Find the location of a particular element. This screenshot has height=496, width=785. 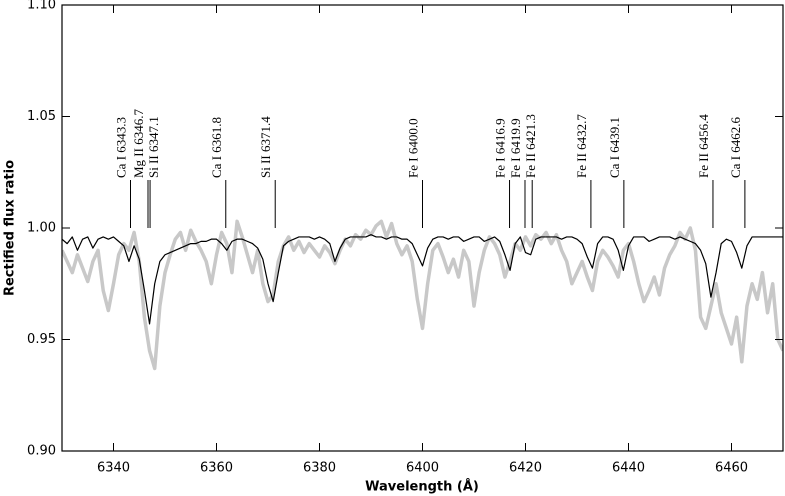

x-tick-label: 6400 is located at coordinates (422, 468).